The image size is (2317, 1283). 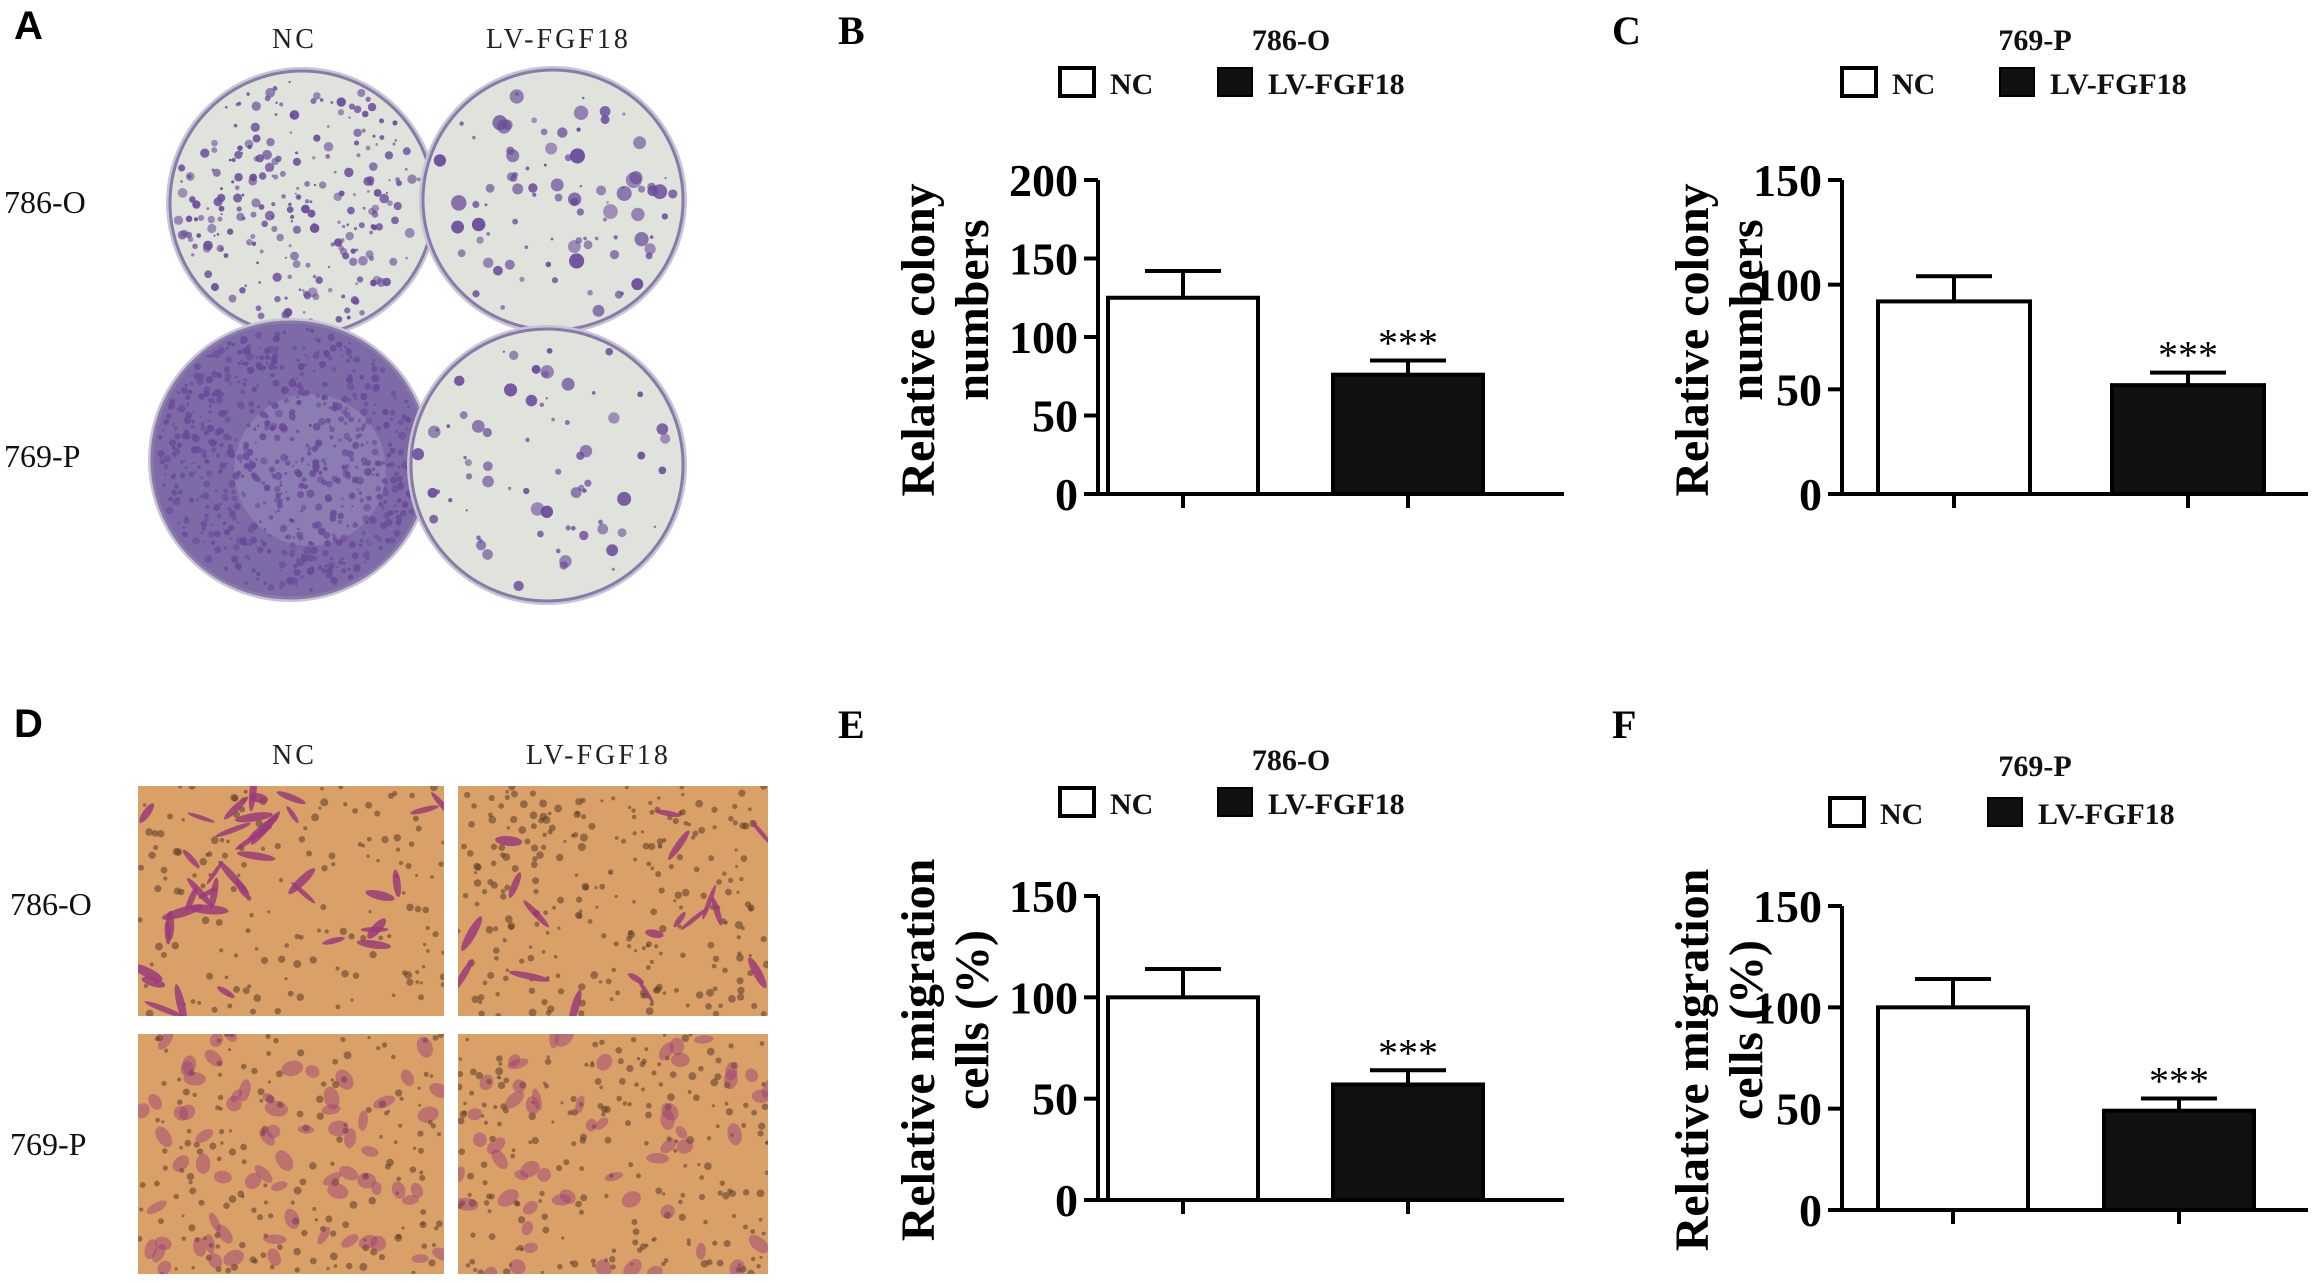 What do you see at coordinates (294, 755) in the screenshot?
I see `panel-d-column-nc: NC` at bounding box center [294, 755].